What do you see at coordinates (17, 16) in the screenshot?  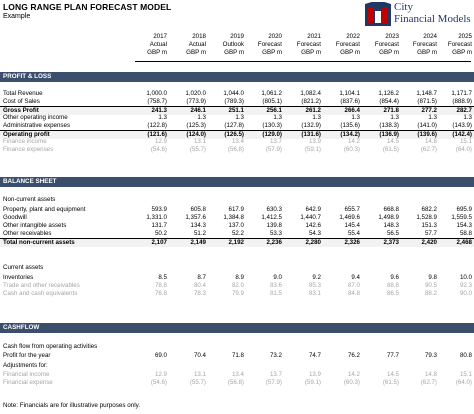 I see `page-subtitle: Example` at bounding box center [17, 16].